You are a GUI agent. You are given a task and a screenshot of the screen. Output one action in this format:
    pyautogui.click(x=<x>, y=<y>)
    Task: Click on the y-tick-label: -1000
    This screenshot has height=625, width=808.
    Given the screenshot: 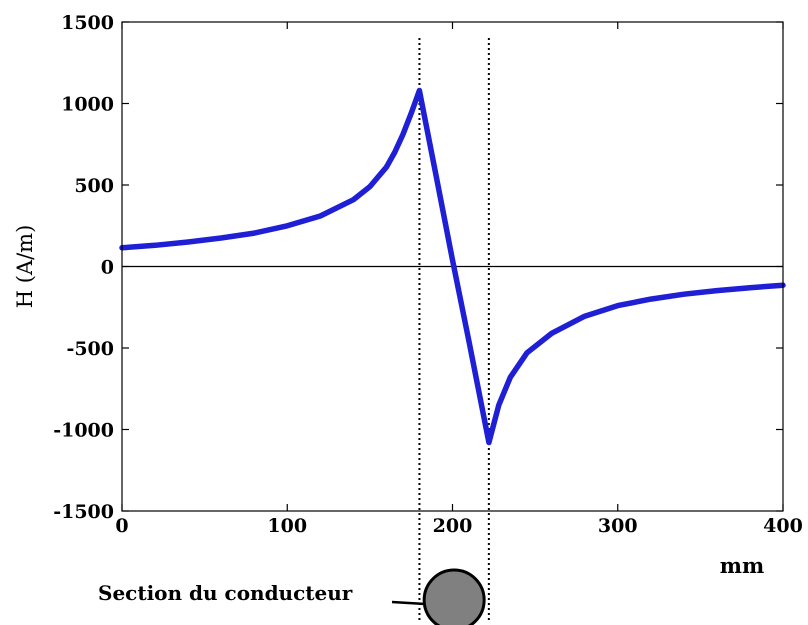 What is the action you would take?
    pyautogui.click(x=83, y=431)
    